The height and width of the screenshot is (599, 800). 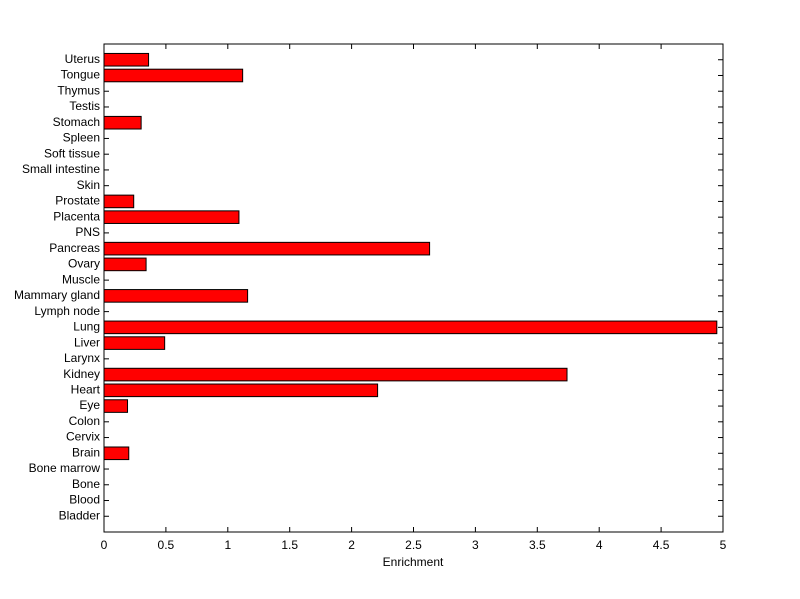 What do you see at coordinates (61, 169) in the screenshot?
I see `y-tick-label: Small intestine` at bounding box center [61, 169].